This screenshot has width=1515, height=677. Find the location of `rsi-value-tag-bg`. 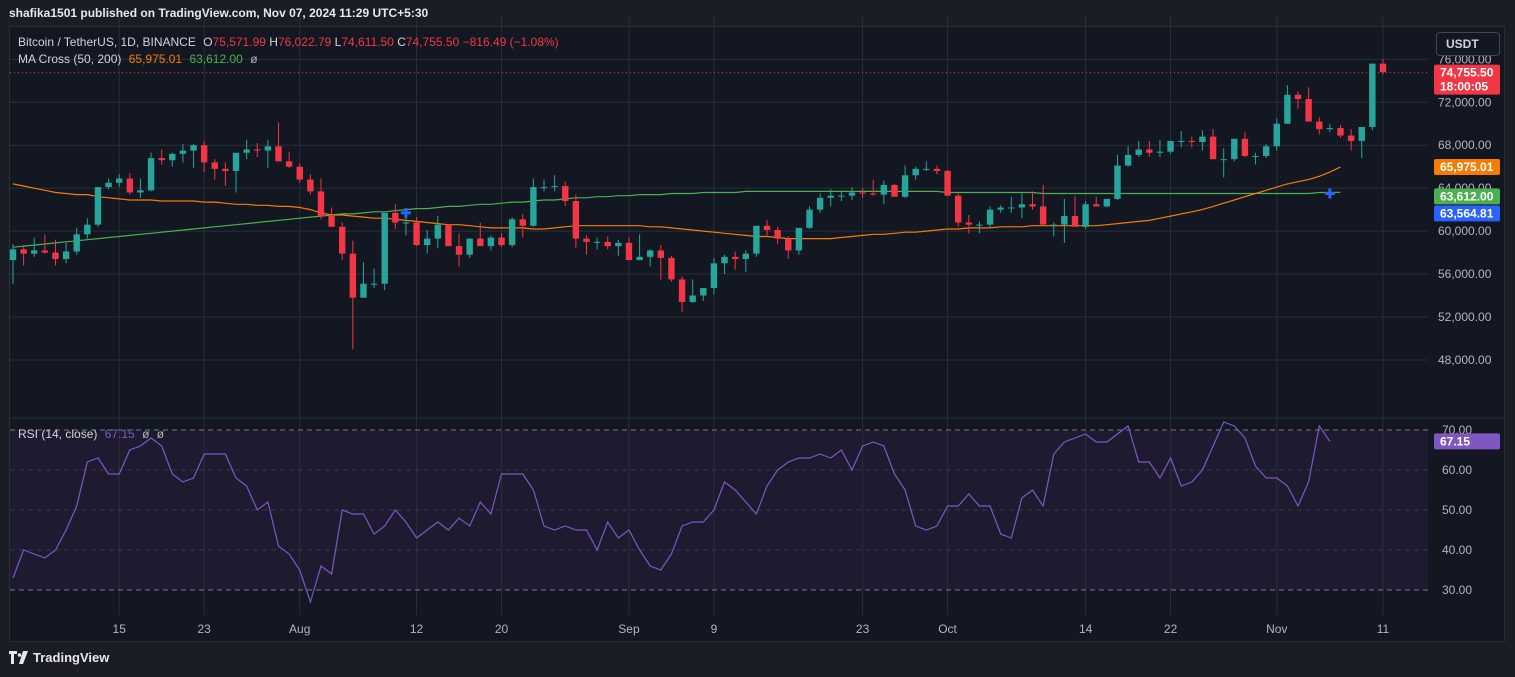

rsi-value-tag-bg is located at coordinates (1467, 441).